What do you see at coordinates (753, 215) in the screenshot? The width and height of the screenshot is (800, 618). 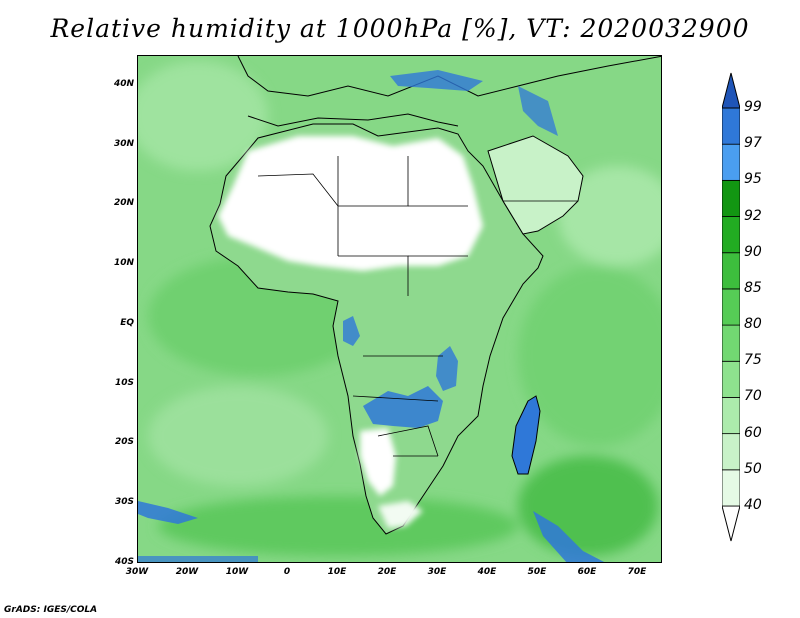 I see `colorbar-level-label: 92` at bounding box center [753, 215].